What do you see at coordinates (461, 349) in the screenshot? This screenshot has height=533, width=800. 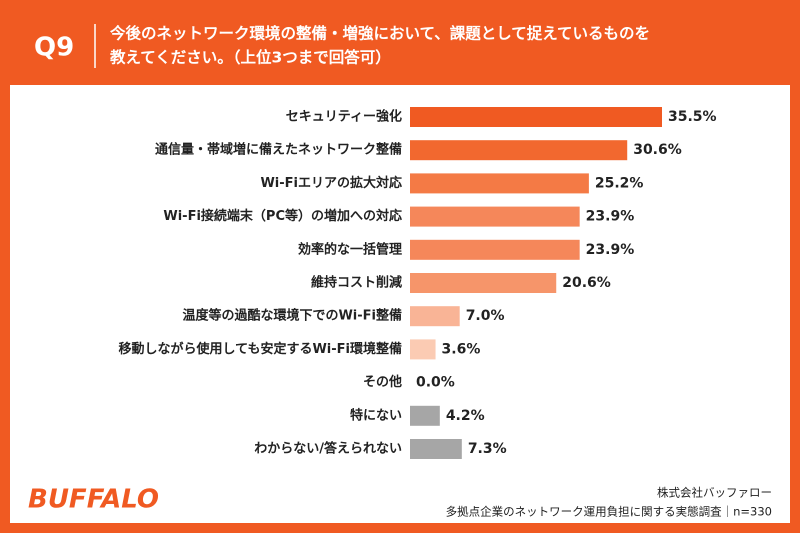 I see `value-label: 3.6%` at bounding box center [461, 349].